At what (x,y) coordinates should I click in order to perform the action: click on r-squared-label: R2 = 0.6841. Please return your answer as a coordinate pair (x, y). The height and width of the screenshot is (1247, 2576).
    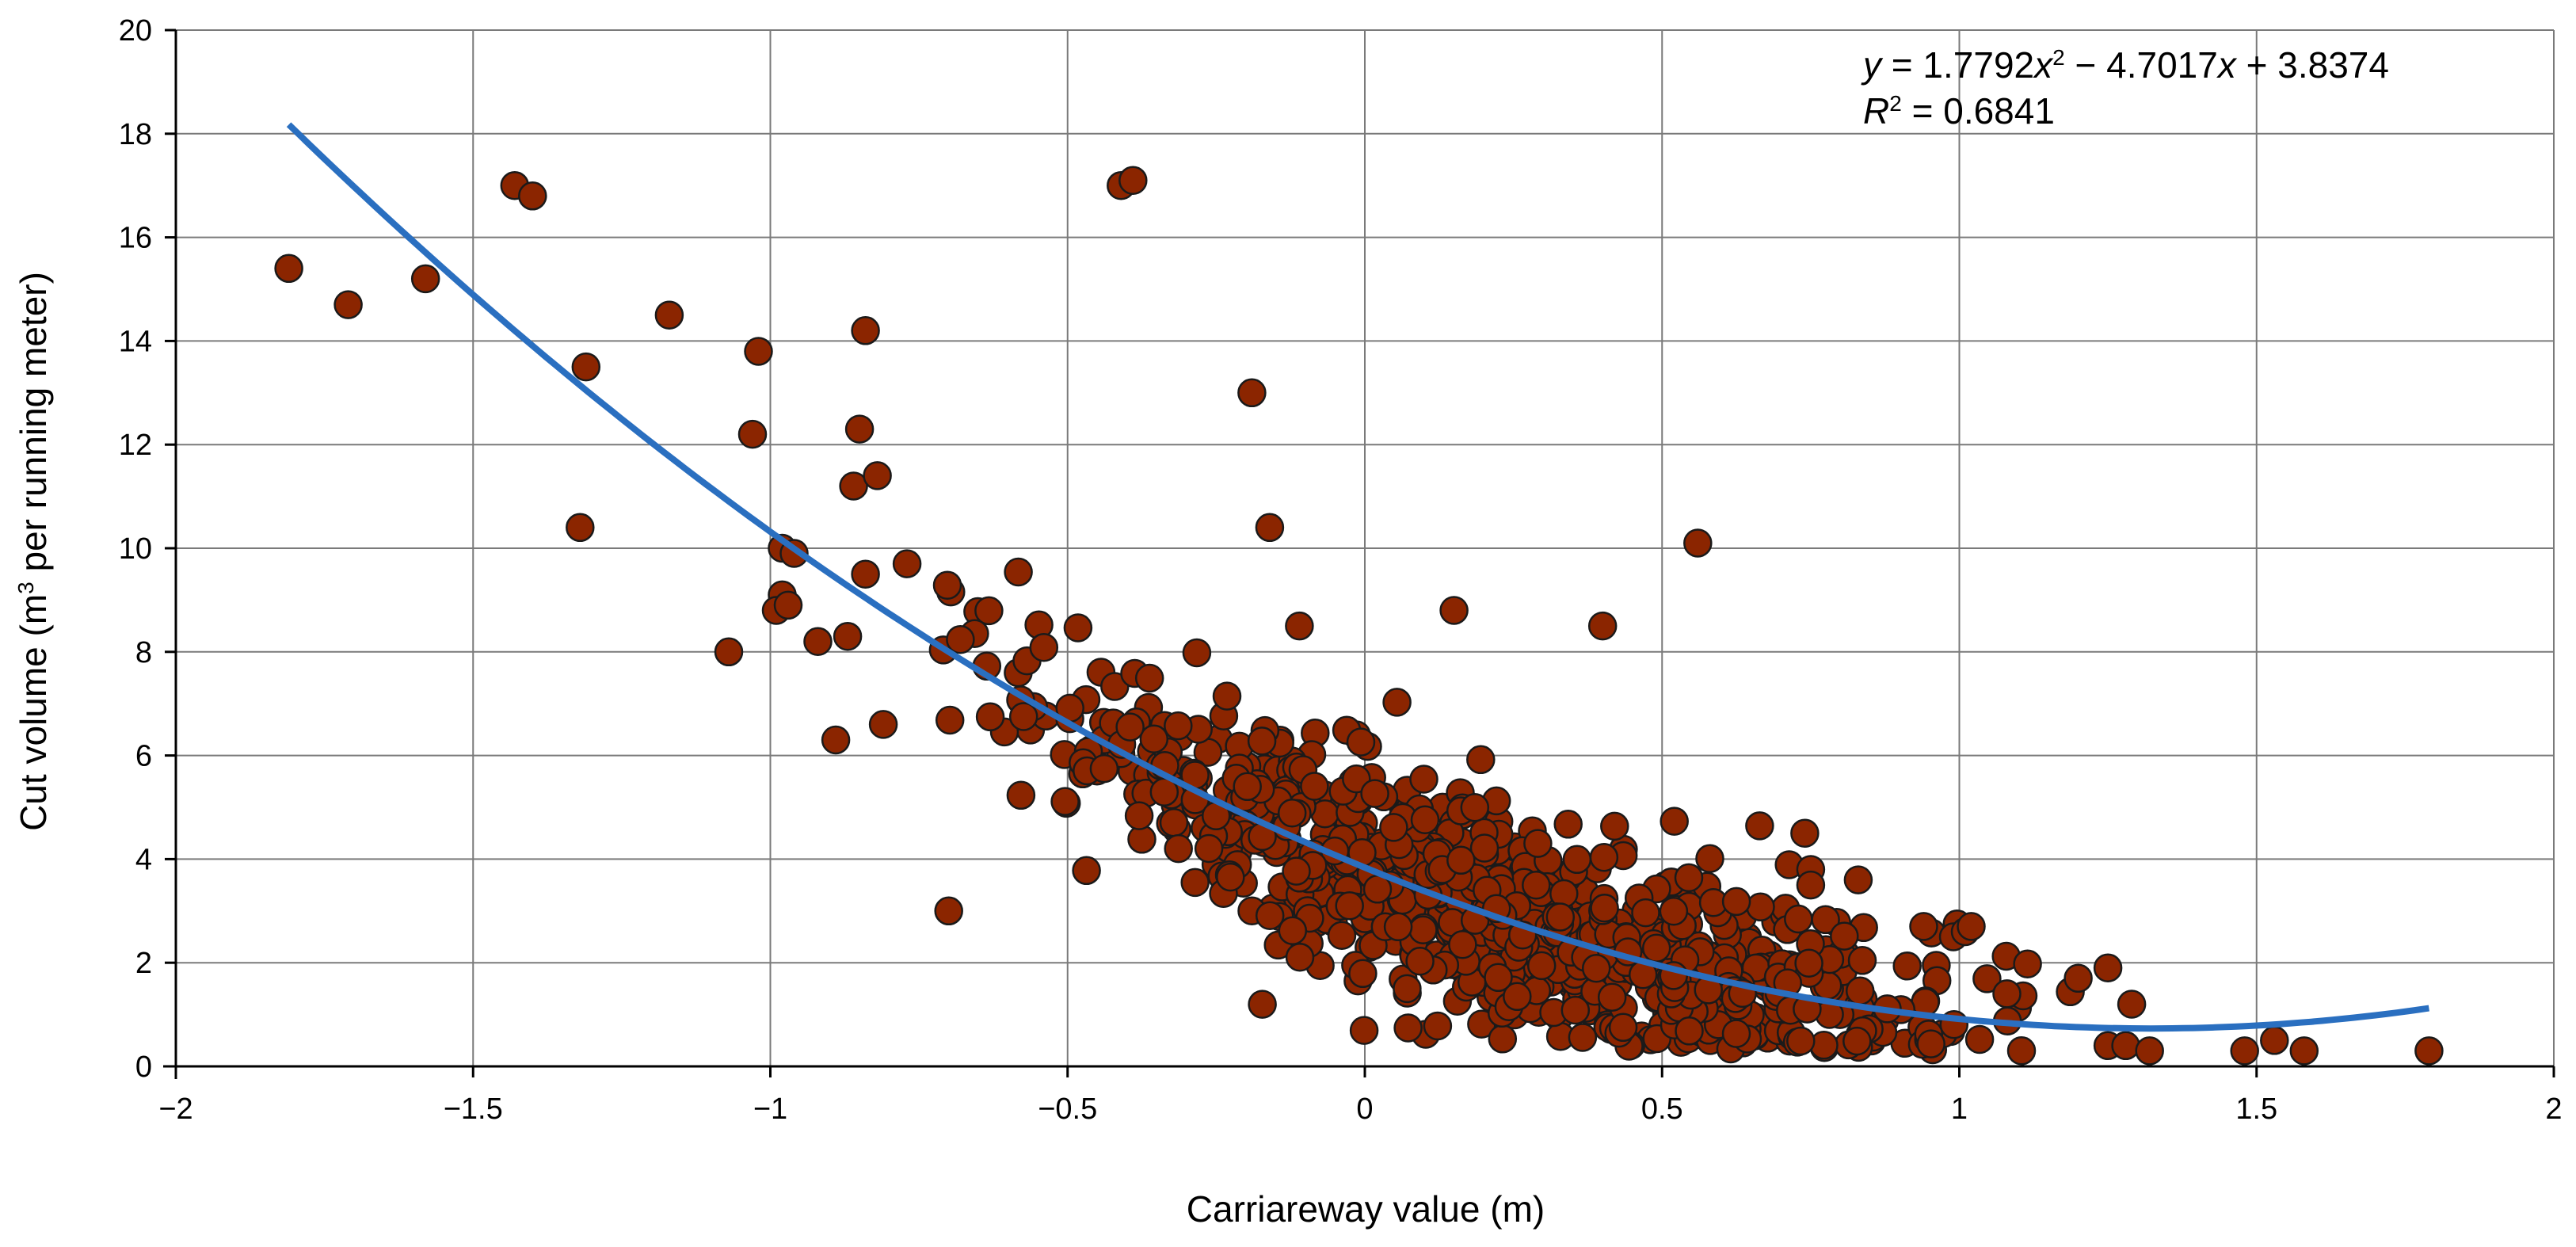
    Looking at the image, I should click on (1959, 111).